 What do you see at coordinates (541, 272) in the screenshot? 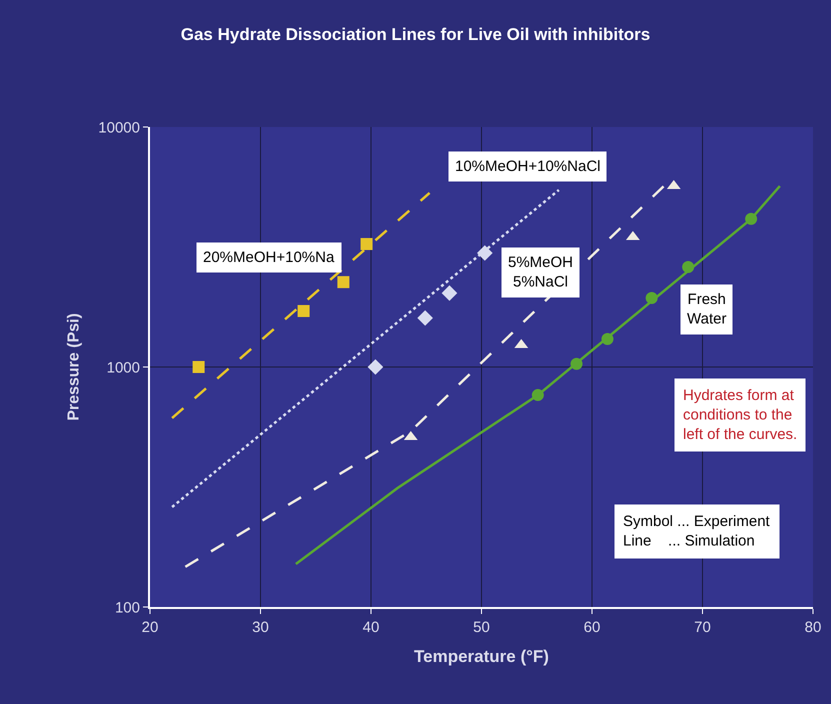
I see `series-label: 5%MeOH 5%NaCl` at bounding box center [541, 272].